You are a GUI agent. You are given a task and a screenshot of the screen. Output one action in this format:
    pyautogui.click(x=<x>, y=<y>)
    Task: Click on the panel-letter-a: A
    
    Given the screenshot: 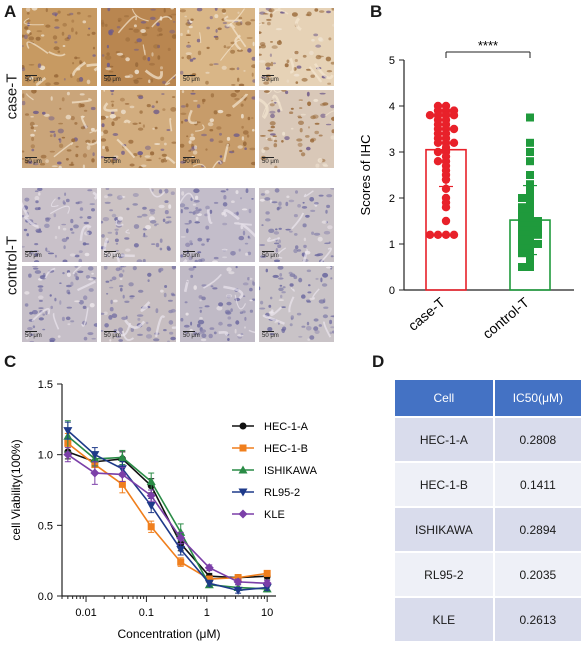 What is the action you would take?
    pyautogui.click(x=10, y=11)
    